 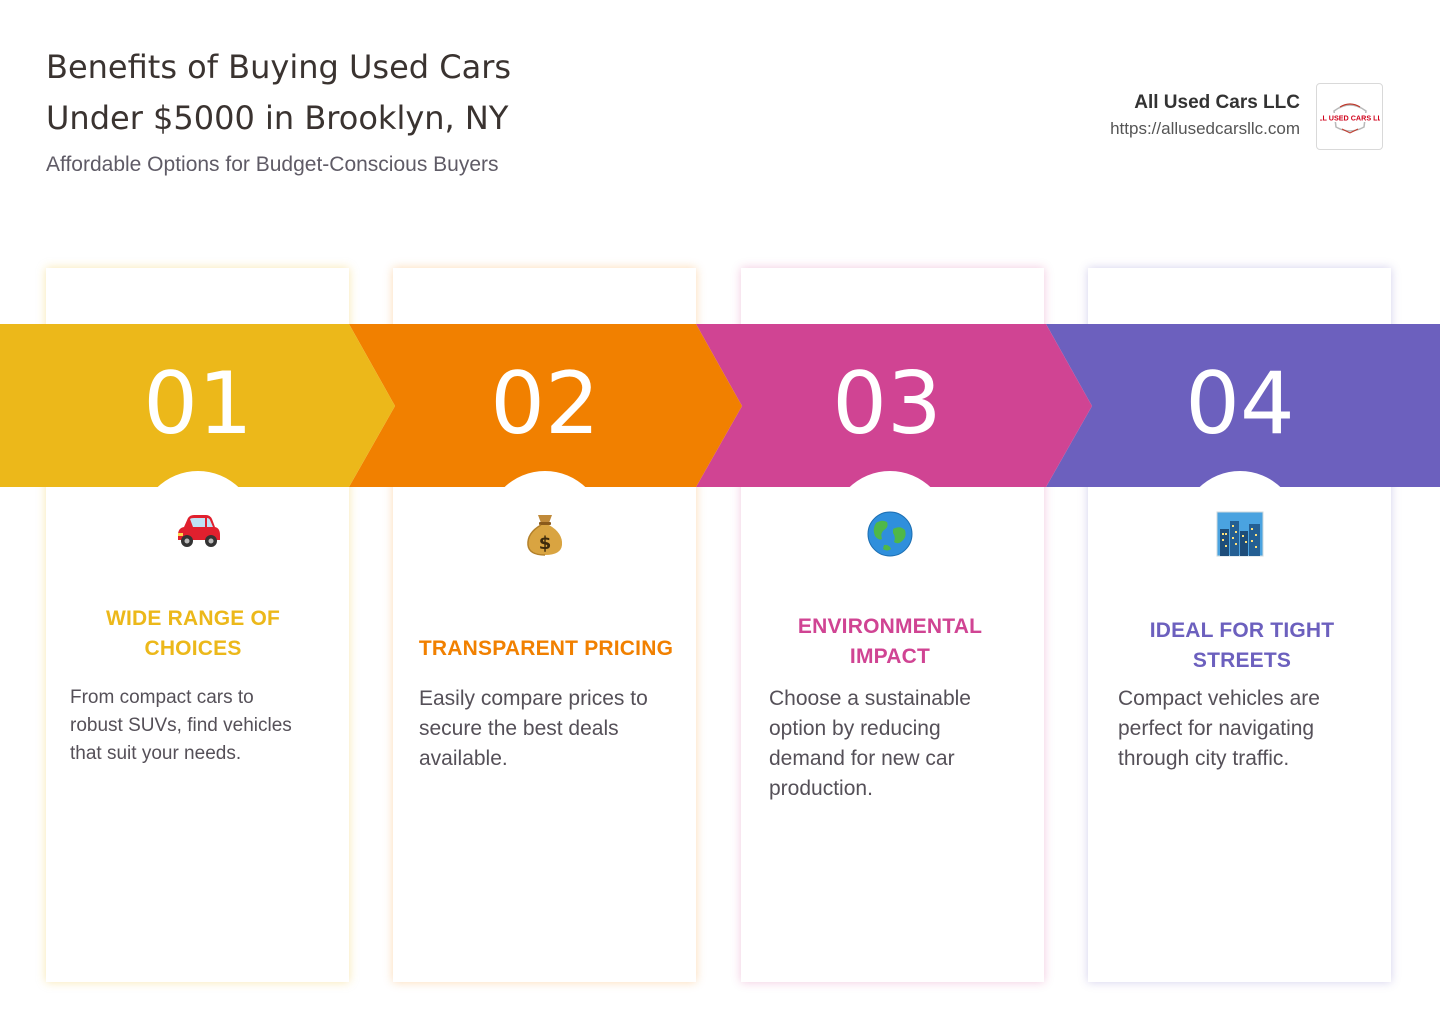 I want to click on globe-icon, so click(x=890, y=534).